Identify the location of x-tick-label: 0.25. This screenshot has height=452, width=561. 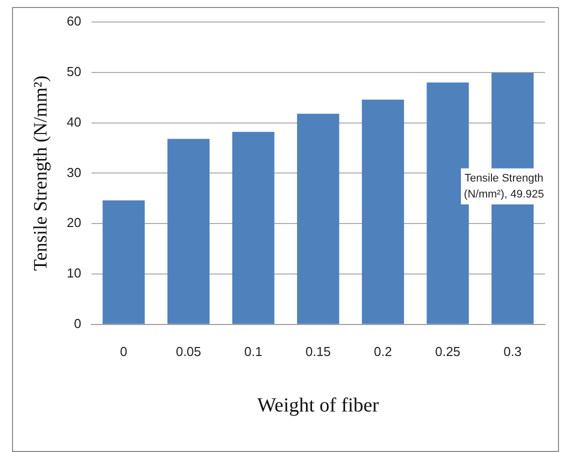
(447, 351).